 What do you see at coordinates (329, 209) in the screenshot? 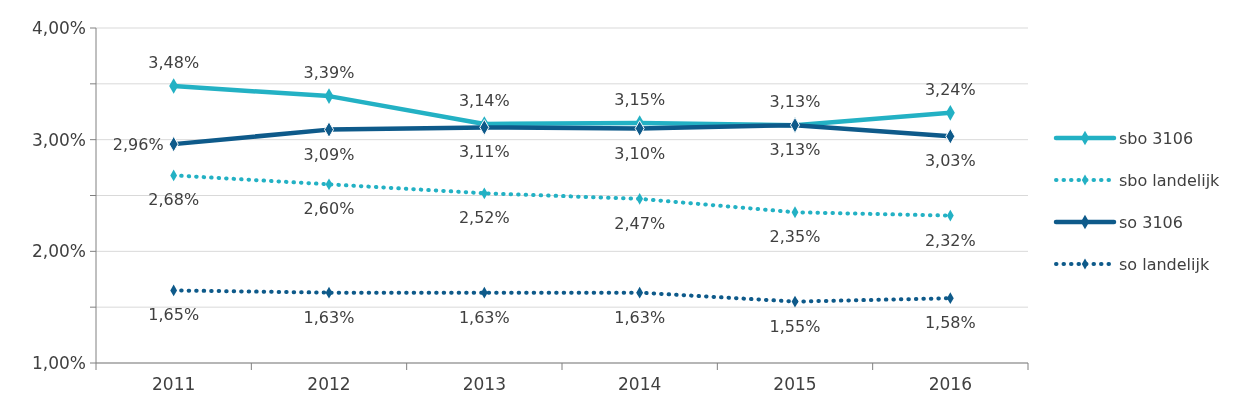
I see `data-label: 2,60%` at bounding box center [329, 209].